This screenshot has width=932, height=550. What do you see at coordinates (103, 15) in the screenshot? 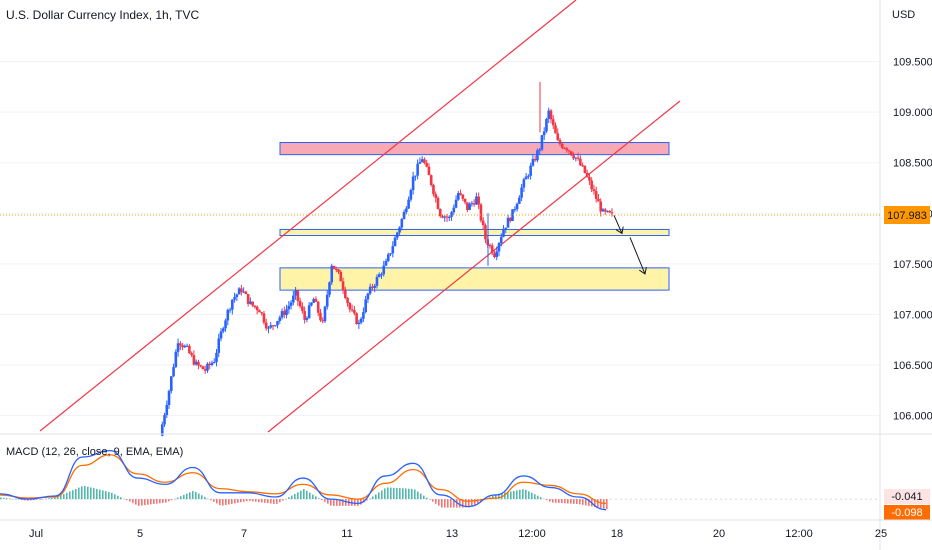
I see `chart-title: U.S. Dollar Currency Index, 1h, TVC` at bounding box center [103, 15].